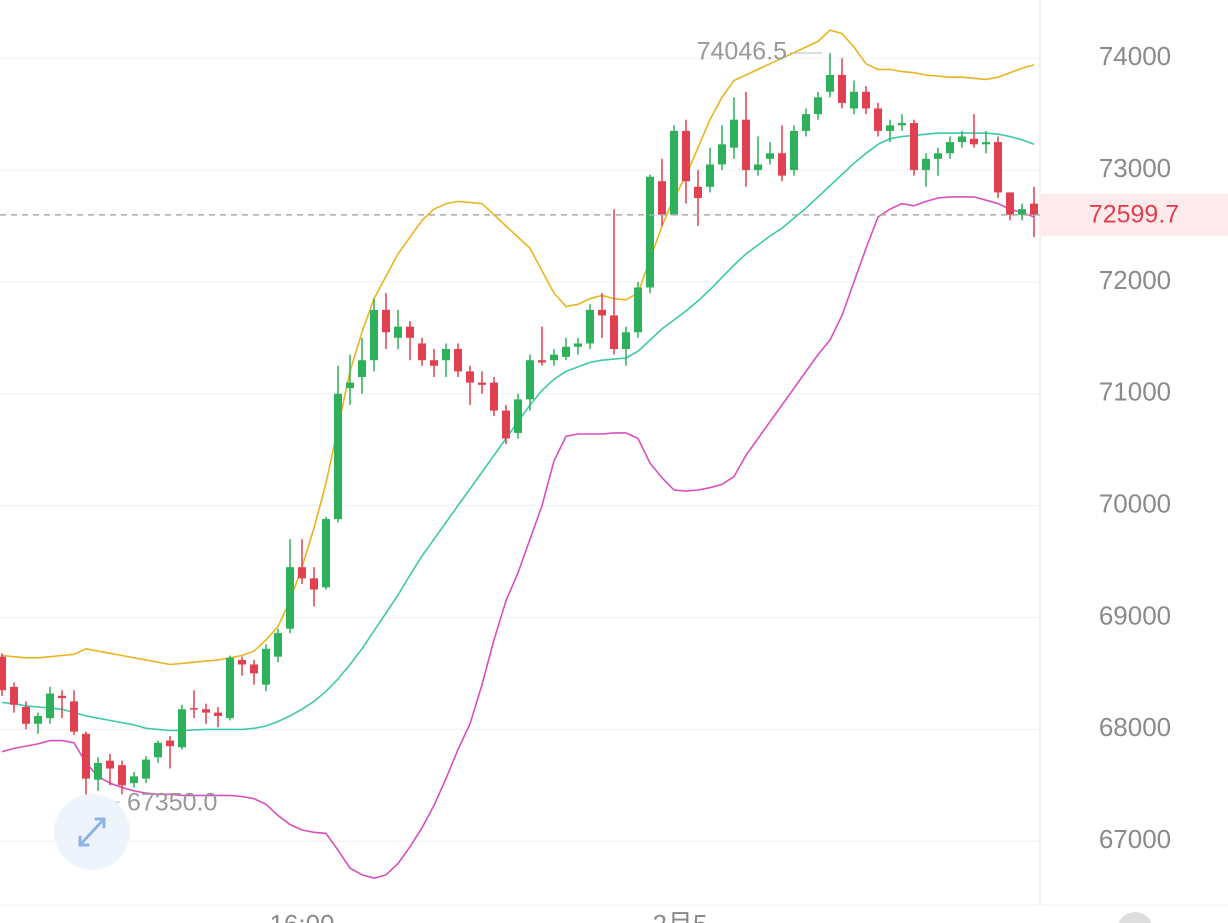 Image resolution: width=1228 pixels, height=923 pixels. What do you see at coordinates (172, 803) in the screenshot?
I see `min-label: 67350.0` at bounding box center [172, 803].